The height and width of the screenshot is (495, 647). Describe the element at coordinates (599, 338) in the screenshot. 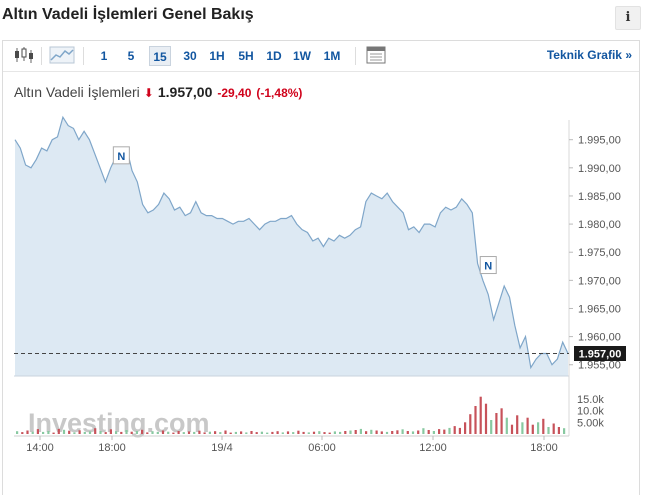

I see `y-tick-label: 1.960,00` at that location.